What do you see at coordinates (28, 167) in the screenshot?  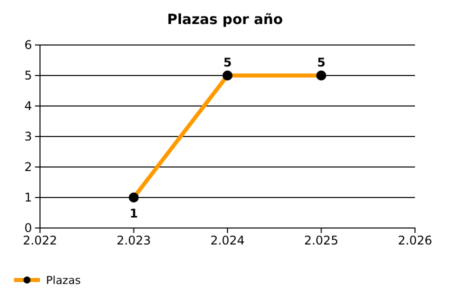 I see `y-tick-label: 2` at bounding box center [28, 167].